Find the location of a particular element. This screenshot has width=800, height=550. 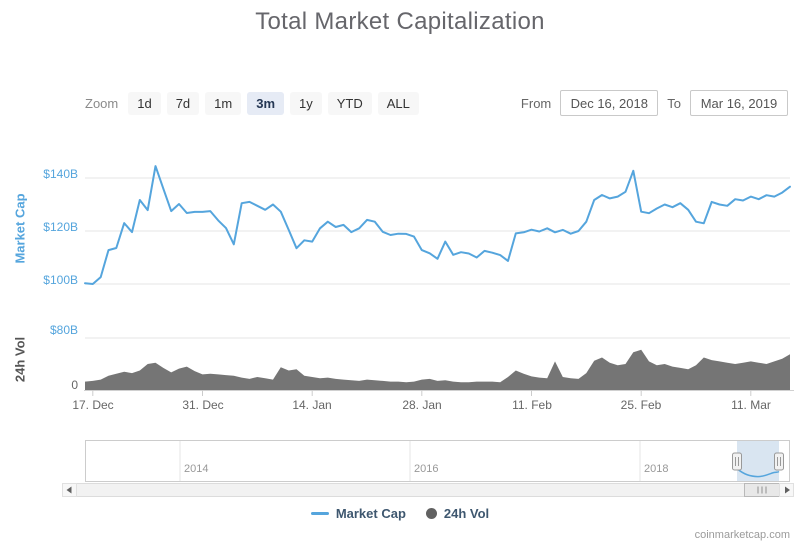

y-axis-label-100b: $100B is located at coordinates (60, 280).